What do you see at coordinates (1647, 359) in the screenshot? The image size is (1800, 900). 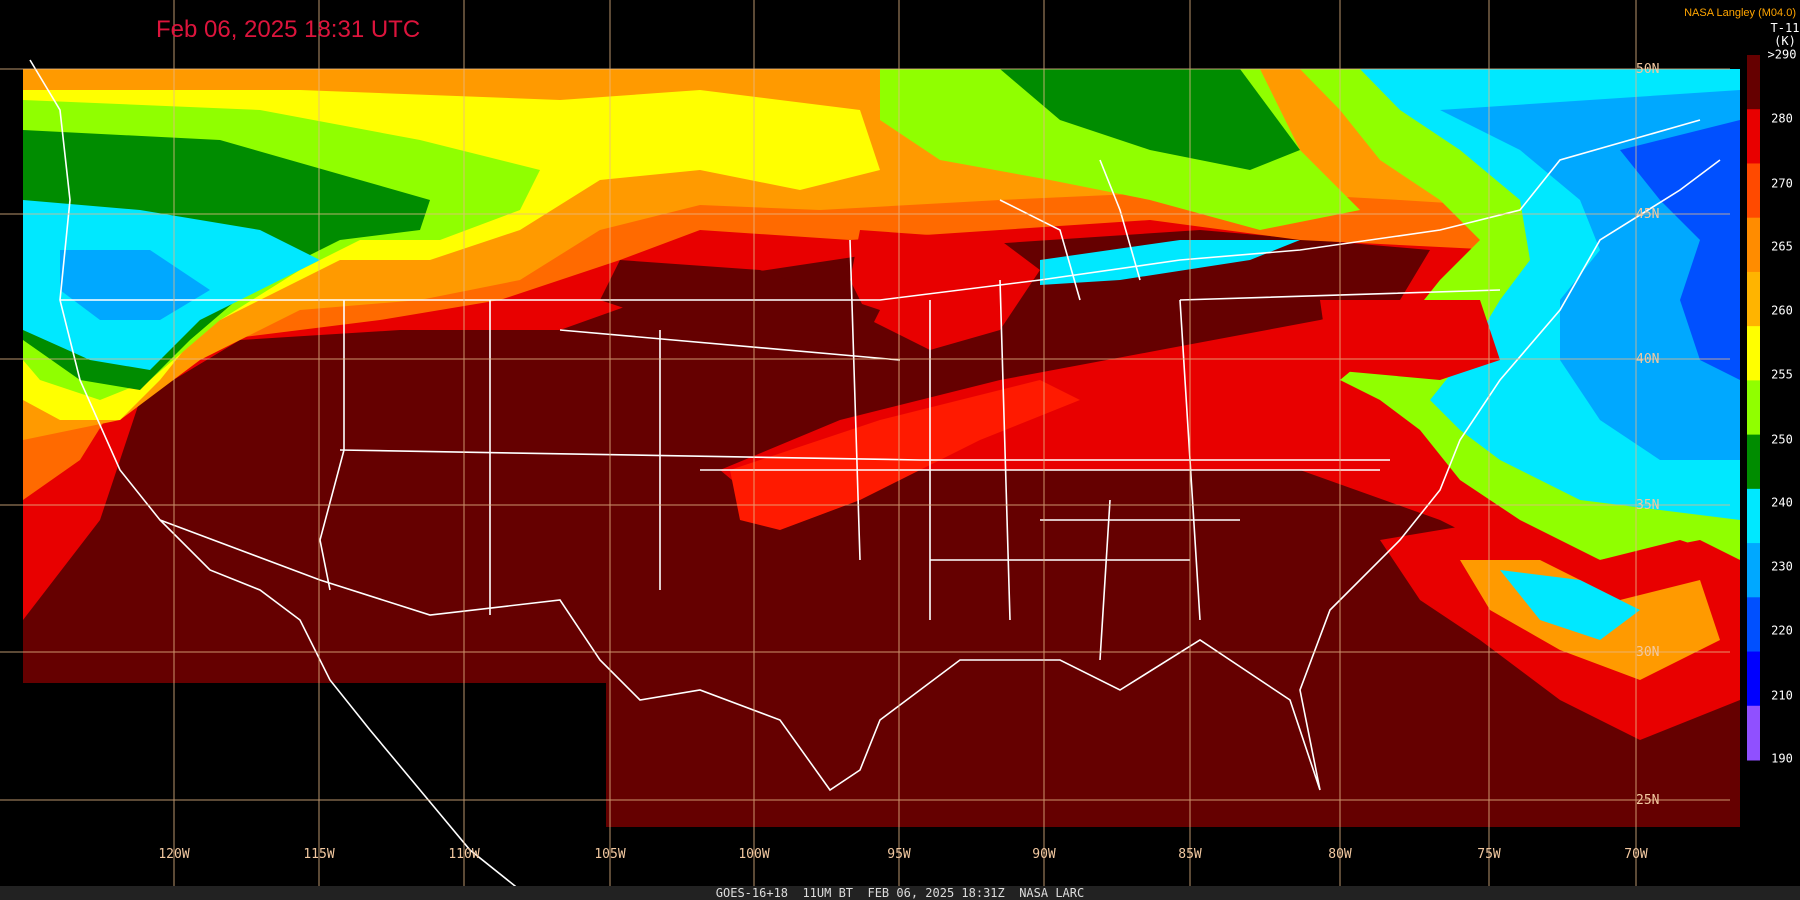 I see `lat-label: 40N` at bounding box center [1647, 359].